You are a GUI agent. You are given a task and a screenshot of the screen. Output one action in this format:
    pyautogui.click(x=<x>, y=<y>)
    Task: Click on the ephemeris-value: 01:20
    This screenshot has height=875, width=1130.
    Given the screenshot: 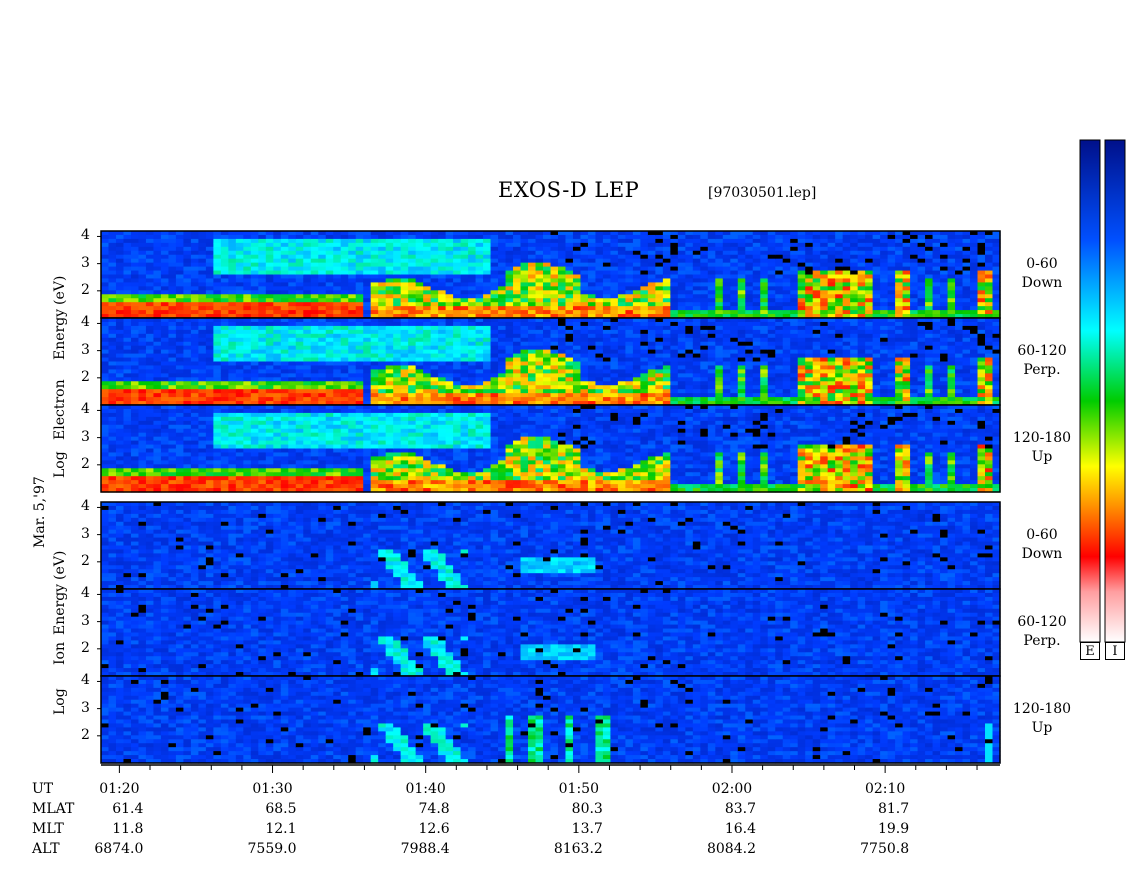 What is the action you would take?
    pyautogui.click(x=119, y=789)
    